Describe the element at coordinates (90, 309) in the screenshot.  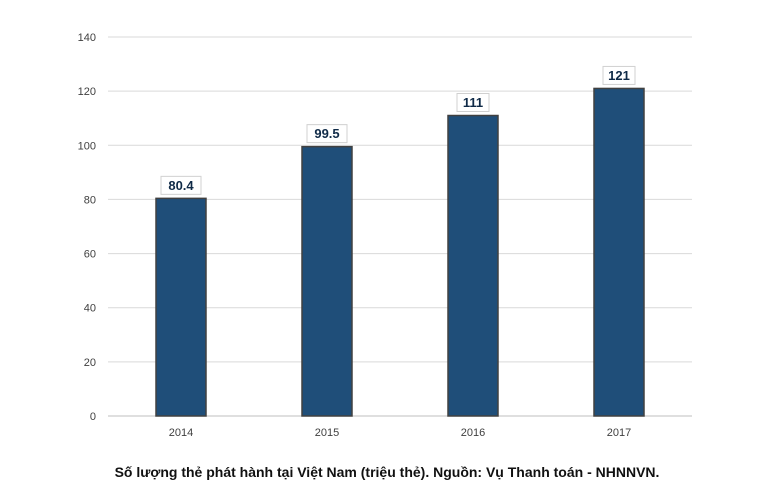
I see `y-tick-label: 40` at that location.